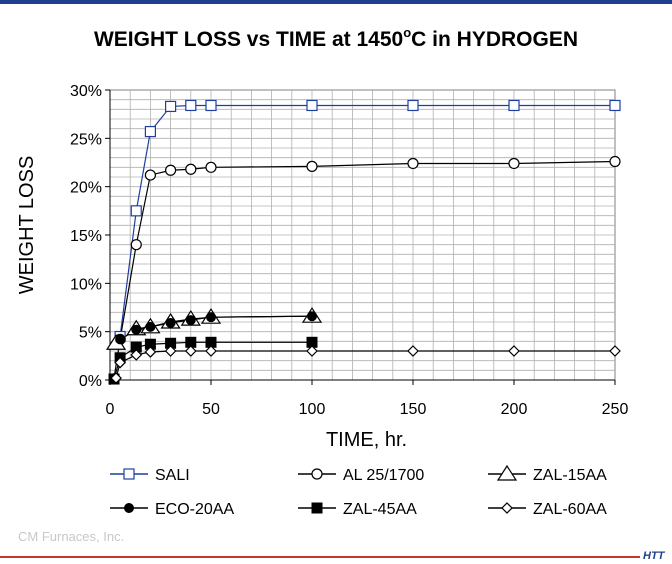 Image resolution: width=672 pixels, height=564 pixels. What do you see at coordinates (90, 381) in the screenshot?
I see `y-tick-label: 0%` at bounding box center [90, 381].